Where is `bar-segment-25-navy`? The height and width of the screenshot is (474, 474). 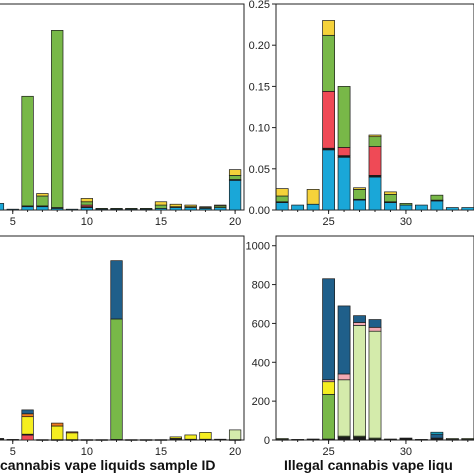 bar-segment-25-navy is located at coordinates (328, 329).